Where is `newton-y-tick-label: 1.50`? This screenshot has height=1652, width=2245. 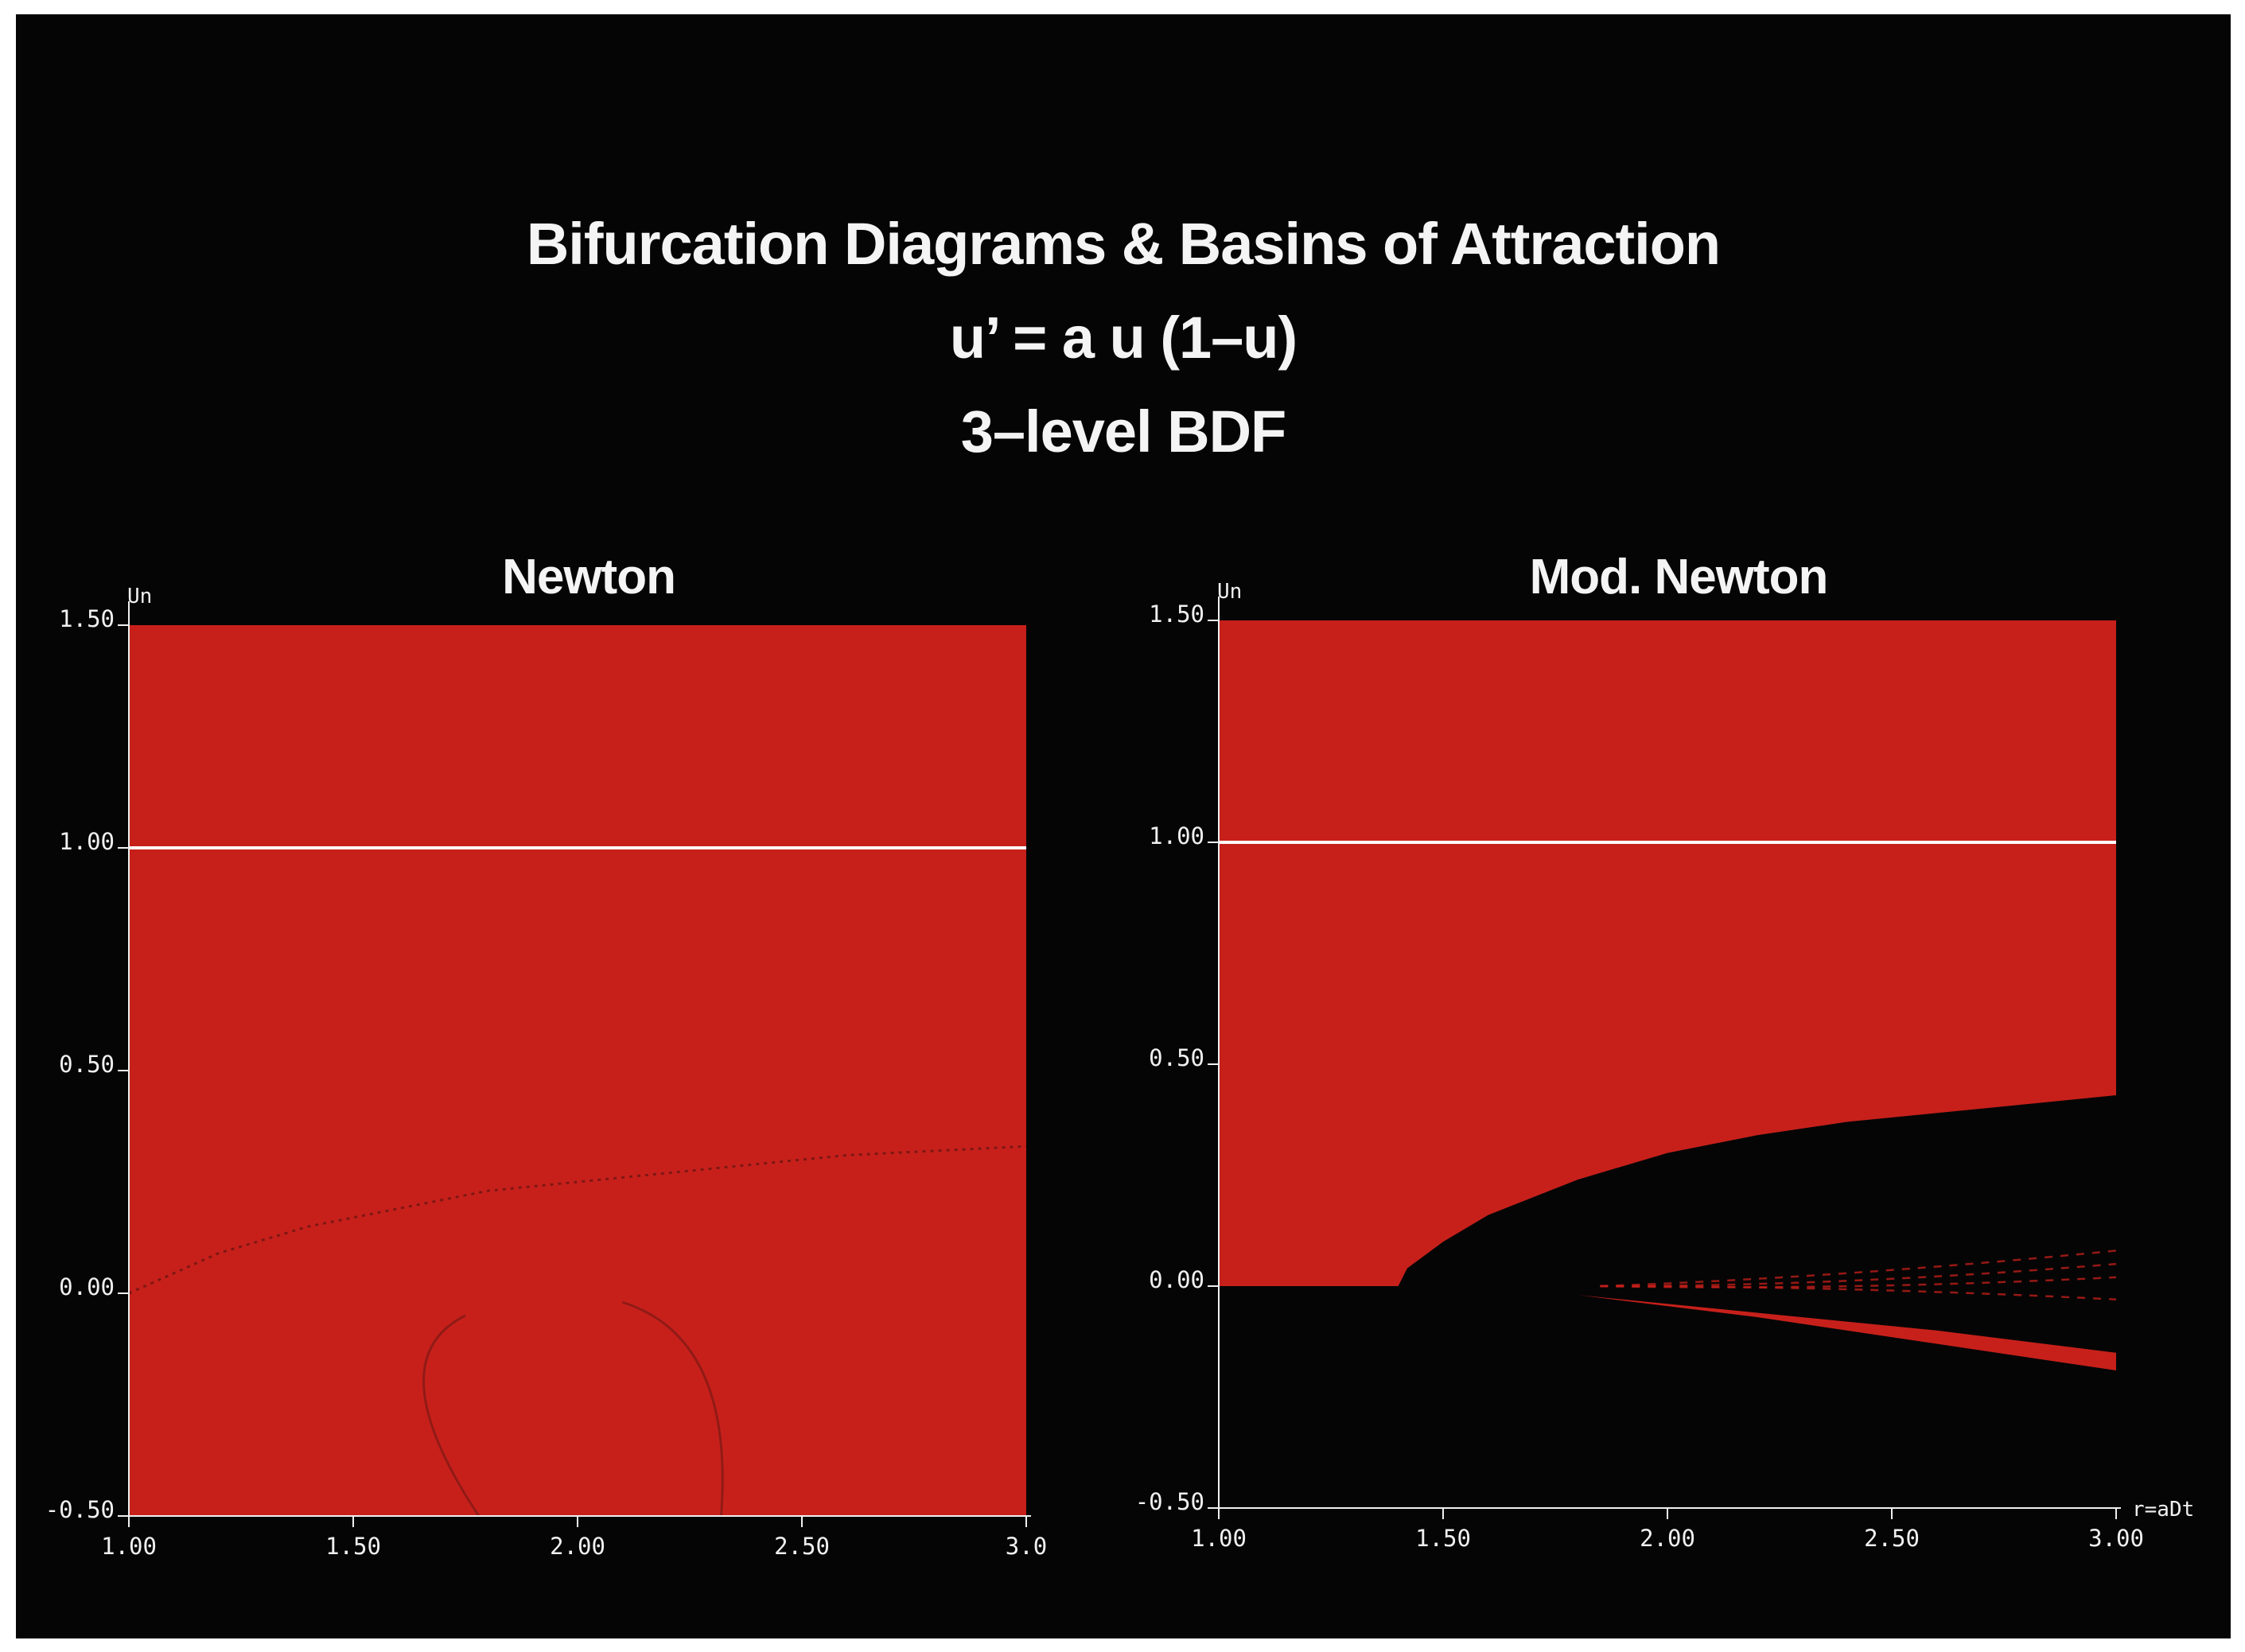
newton-y-tick-label: 1.50 is located at coordinates (87, 619).